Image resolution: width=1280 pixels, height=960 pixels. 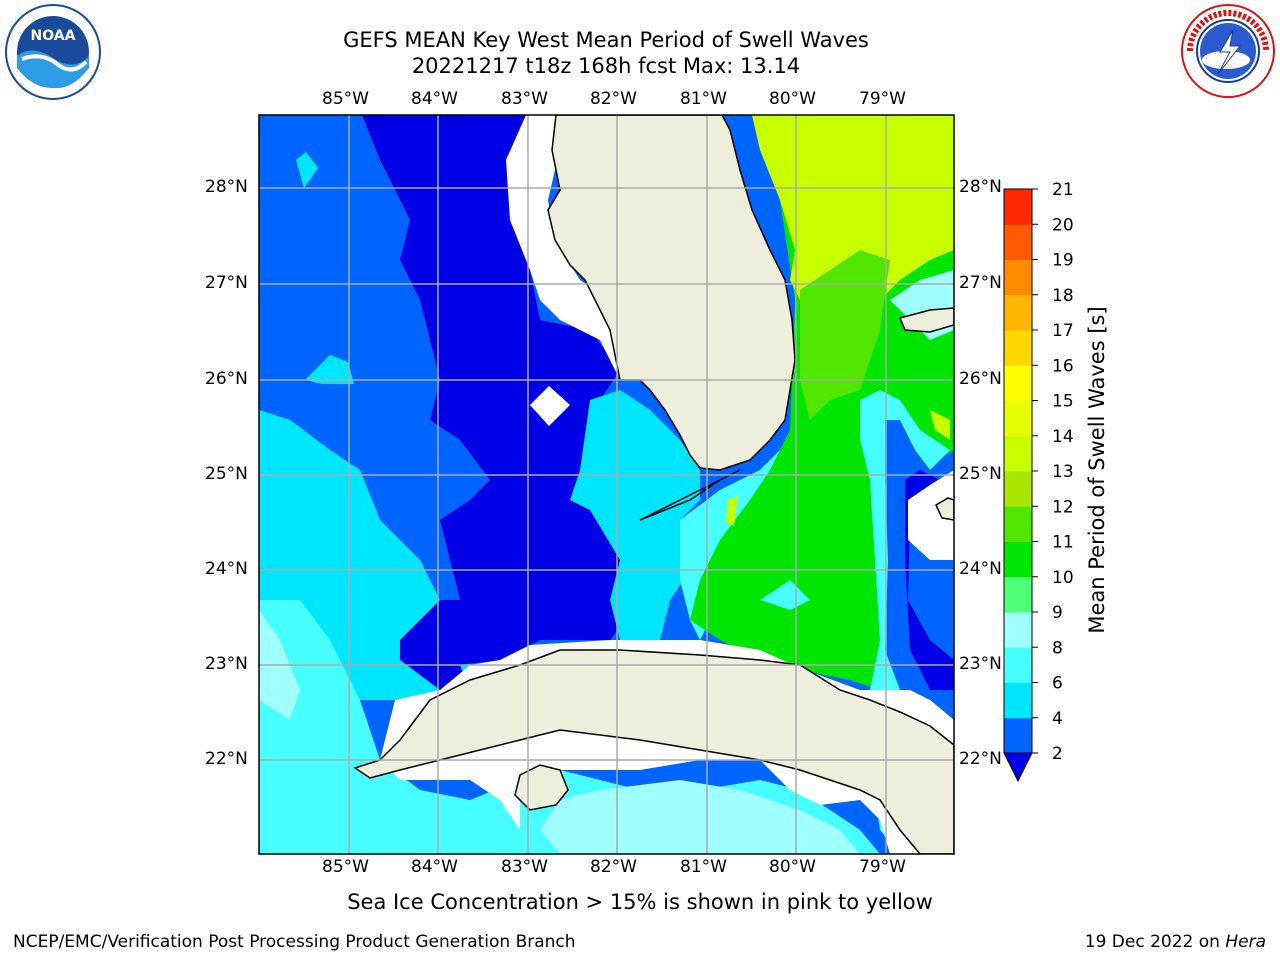 What do you see at coordinates (1063, 225) in the screenshot?
I see `colorbar-tick-label: 20` at bounding box center [1063, 225].